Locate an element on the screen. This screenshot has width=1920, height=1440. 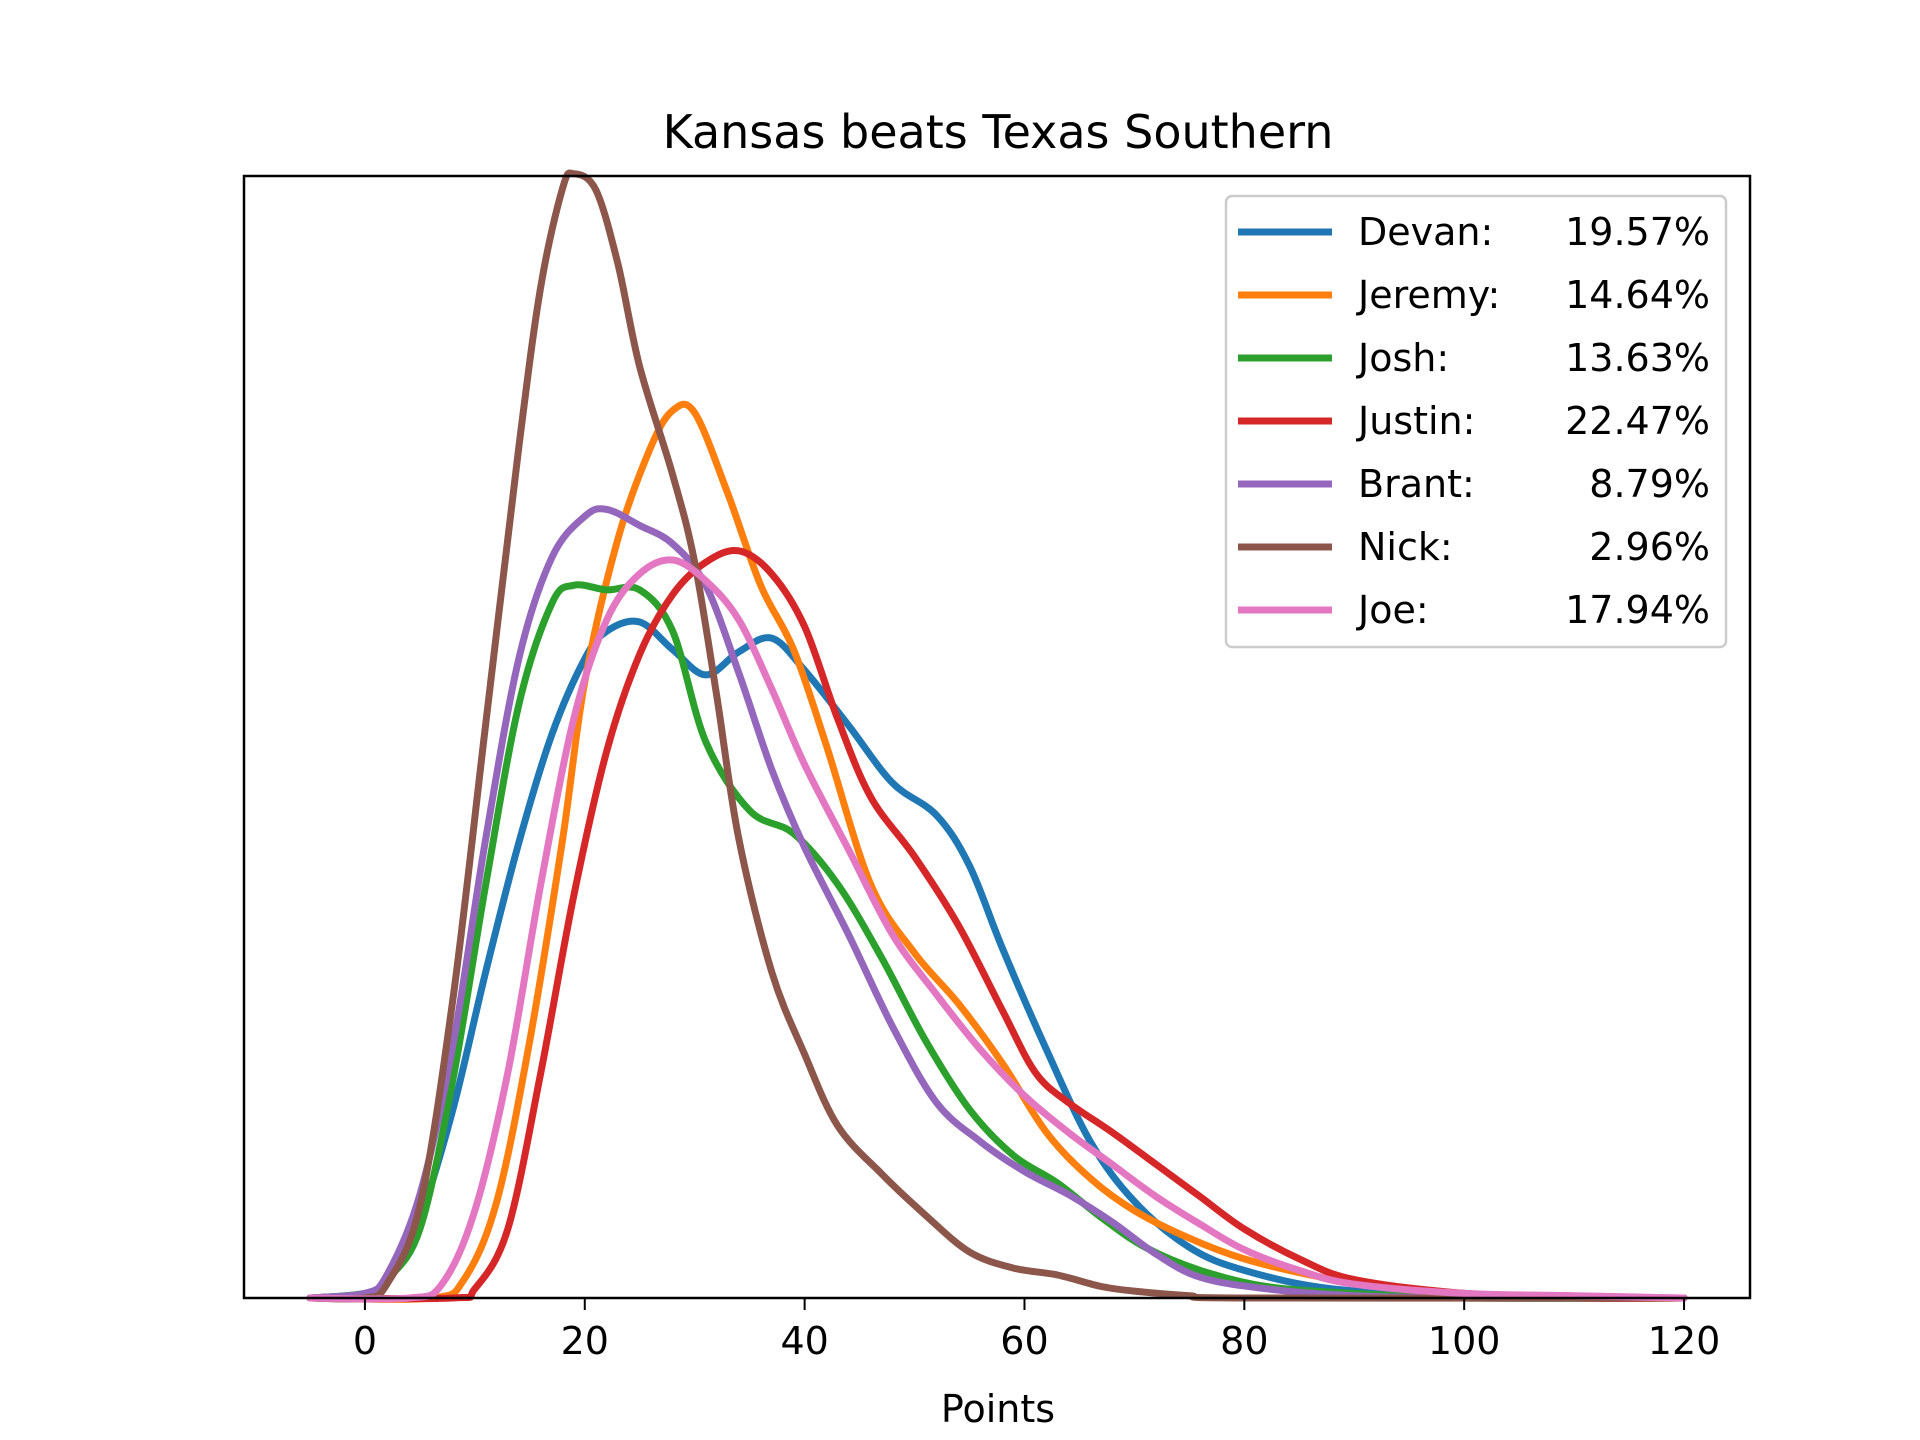
x-tick-label: 40 is located at coordinates (804, 1341).